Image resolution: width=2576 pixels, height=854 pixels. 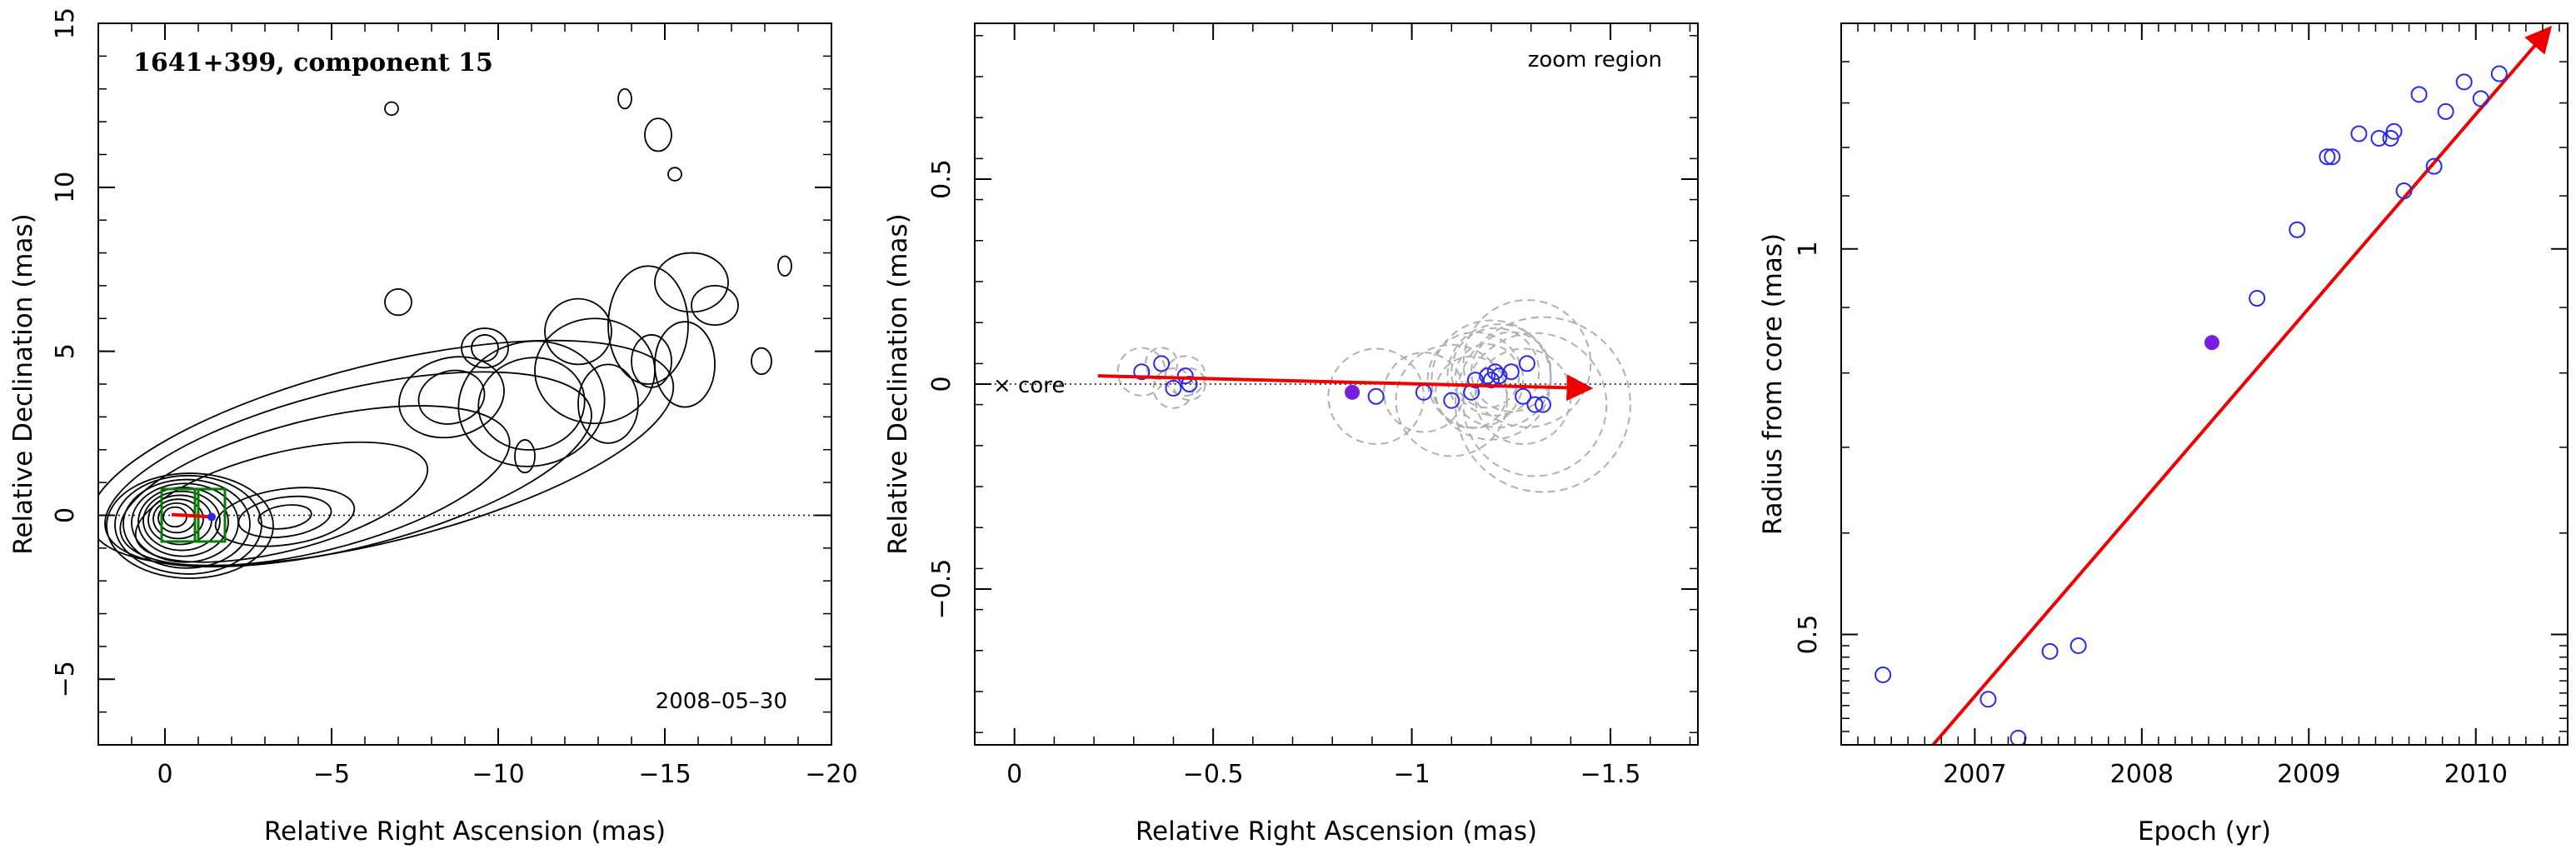 What do you see at coordinates (464, 515) in the screenshot?
I see `zoom-overlay` at bounding box center [464, 515].